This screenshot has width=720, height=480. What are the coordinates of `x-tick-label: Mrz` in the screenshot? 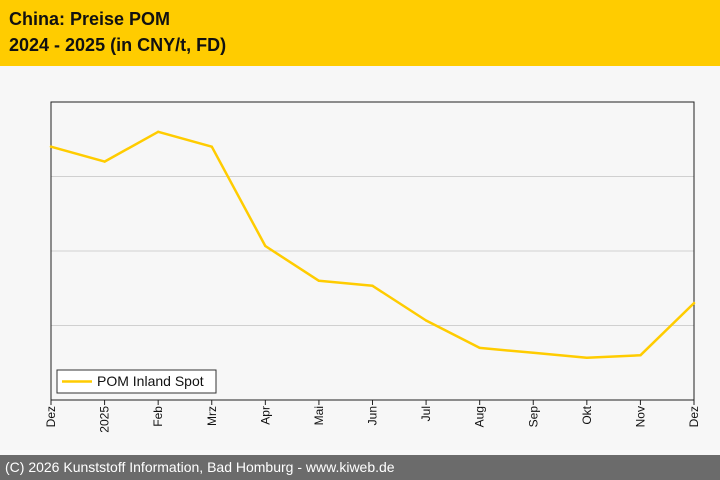 It's located at (212, 416).